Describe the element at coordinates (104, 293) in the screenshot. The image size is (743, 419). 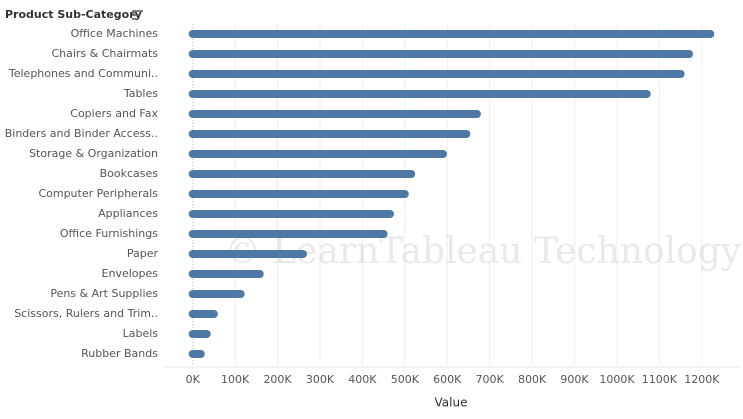
I see `y-tick-label: Pens & Art Supplies` at that location.